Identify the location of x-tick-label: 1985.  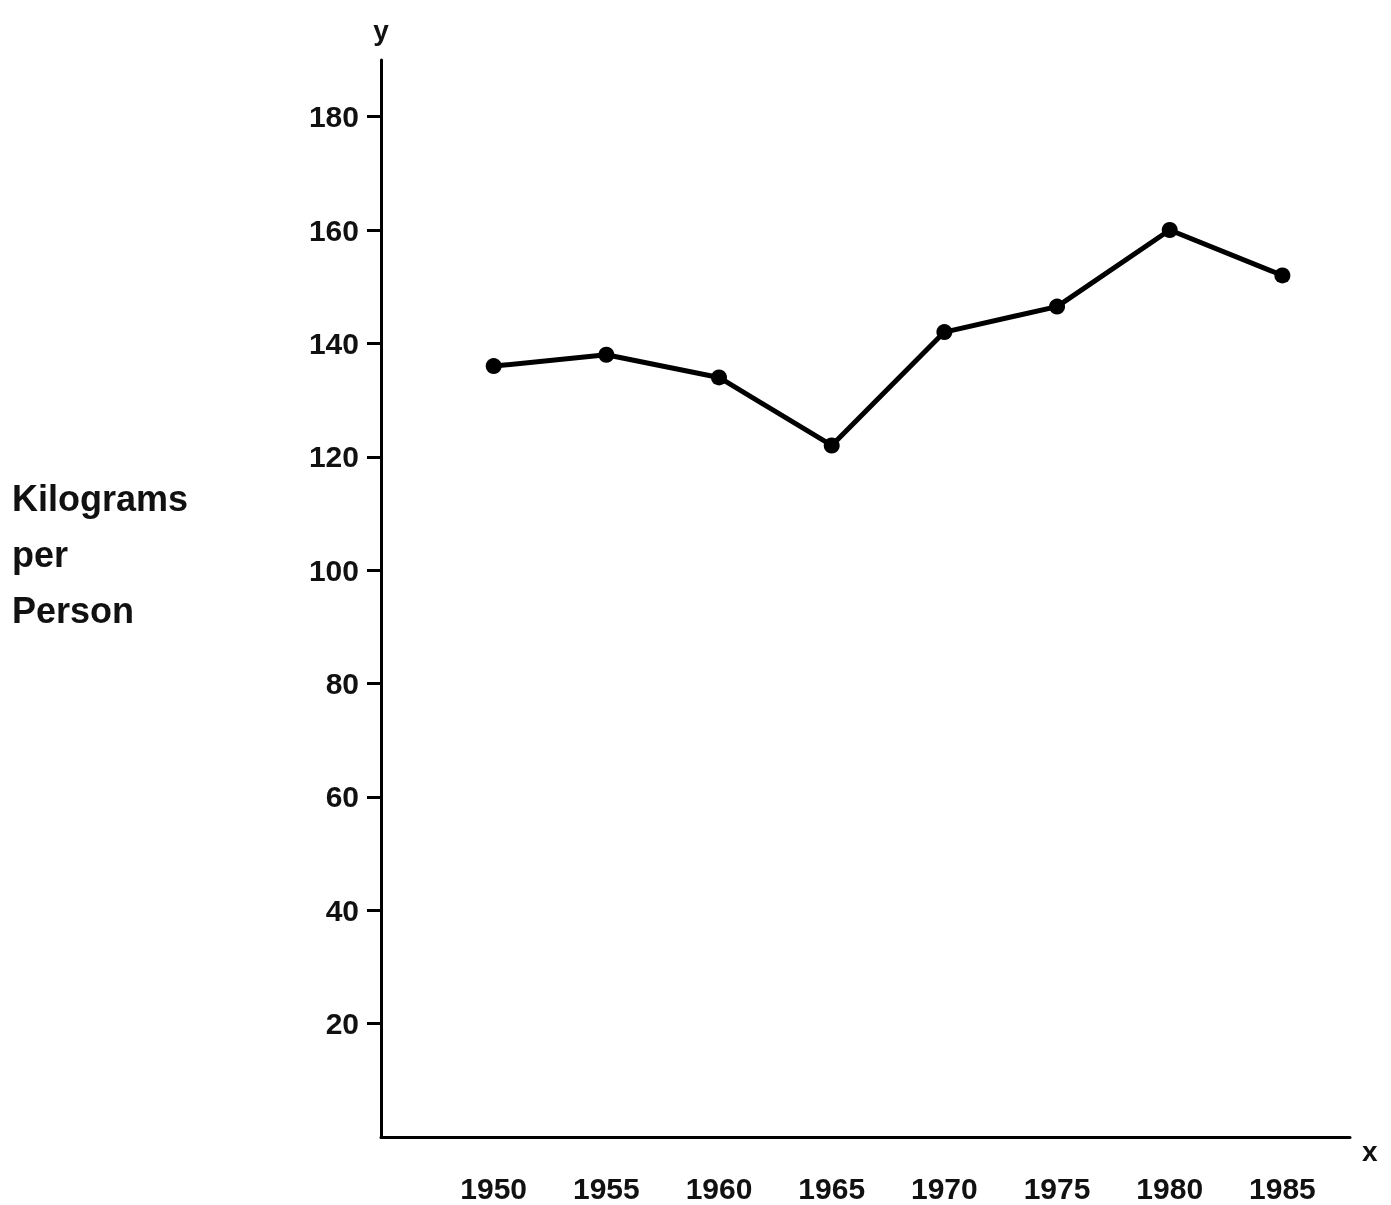
(1282, 1188).